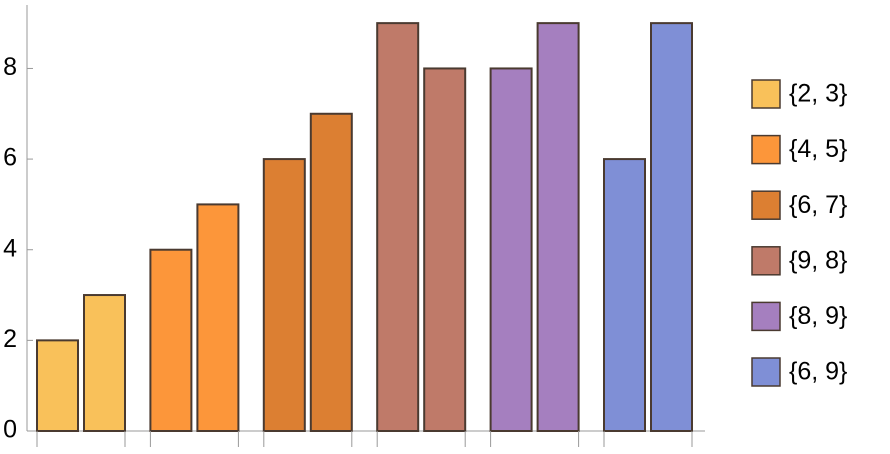 The image size is (890, 454). I want to click on legend-label: {2, 3}, so click(818, 94).